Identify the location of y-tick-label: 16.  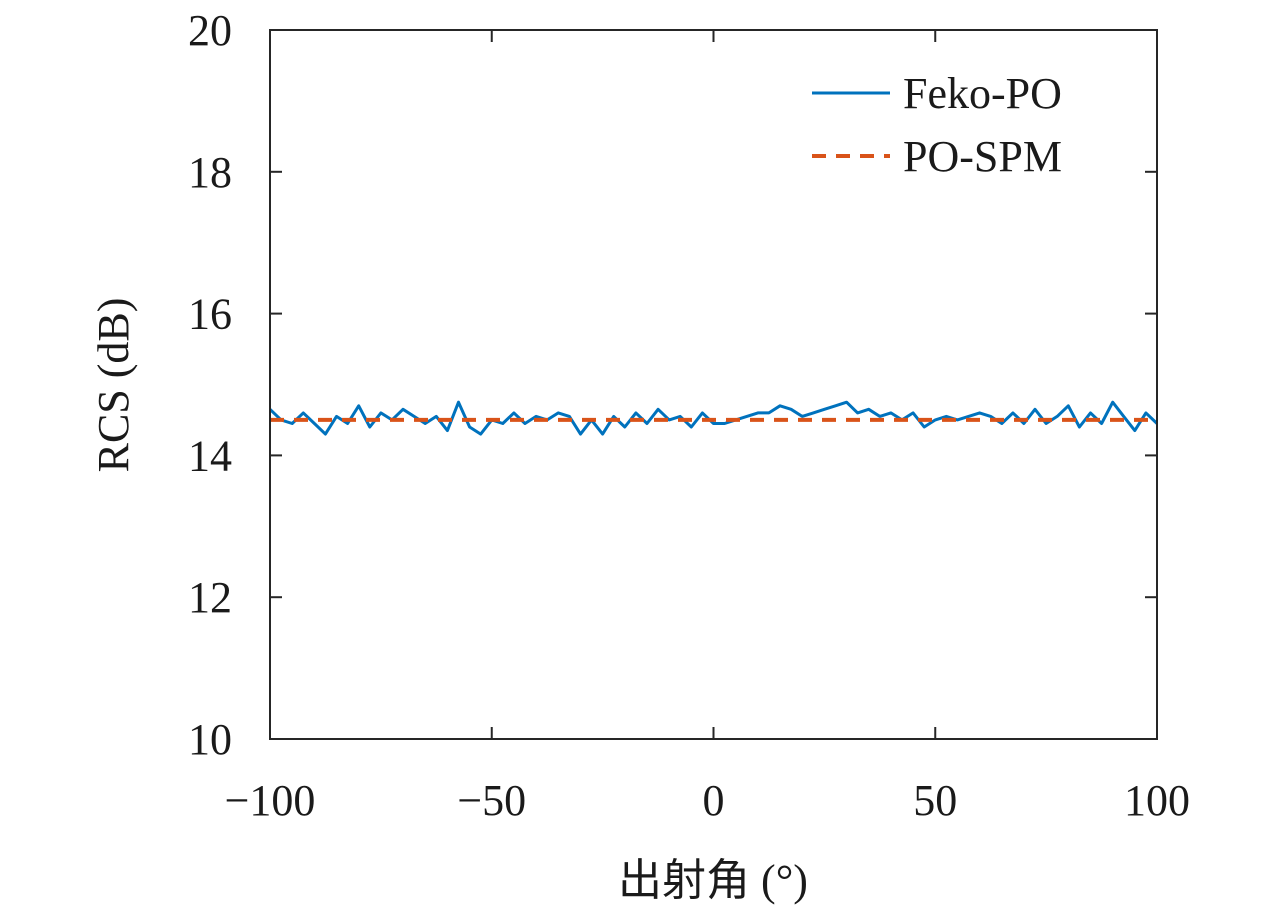
(210, 314).